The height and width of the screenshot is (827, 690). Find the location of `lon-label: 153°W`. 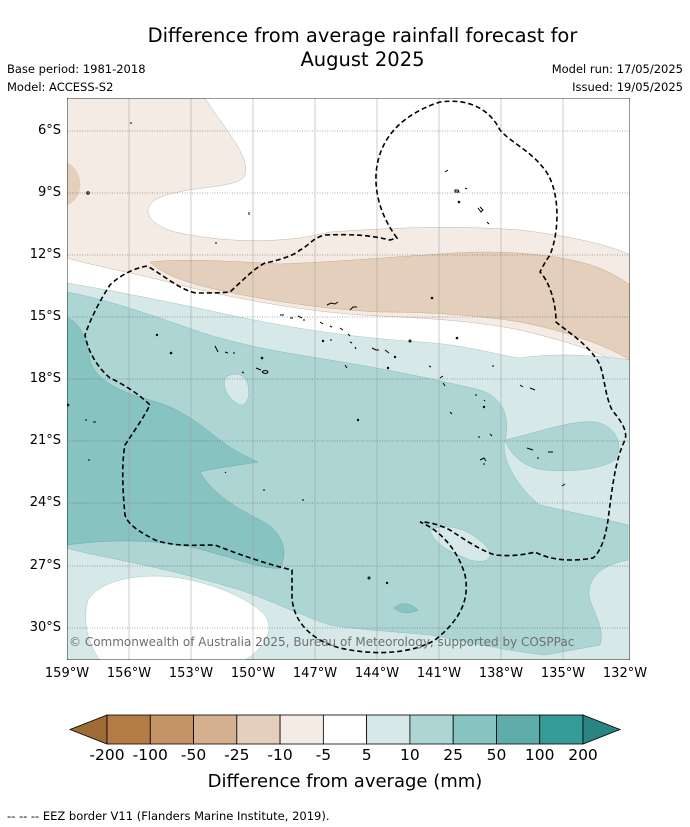

lon-label: 153°W is located at coordinates (191, 673).